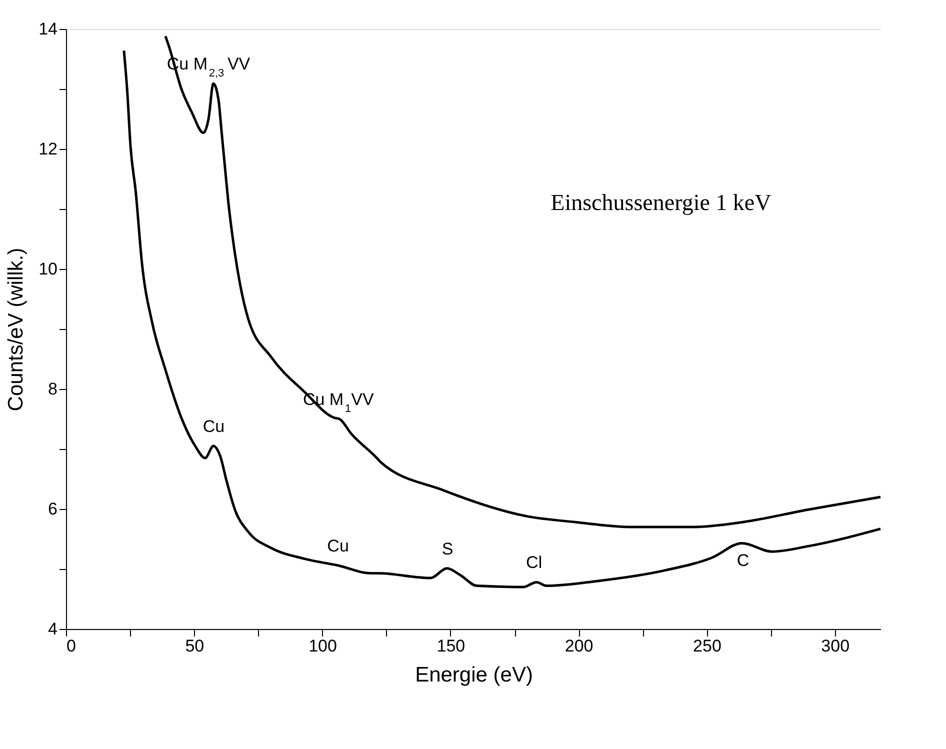  What do you see at coordinates (661, 202) in the screenshot?
I see `annotation: Einschussenergie 1 keV` at bounding box center [661, 202].